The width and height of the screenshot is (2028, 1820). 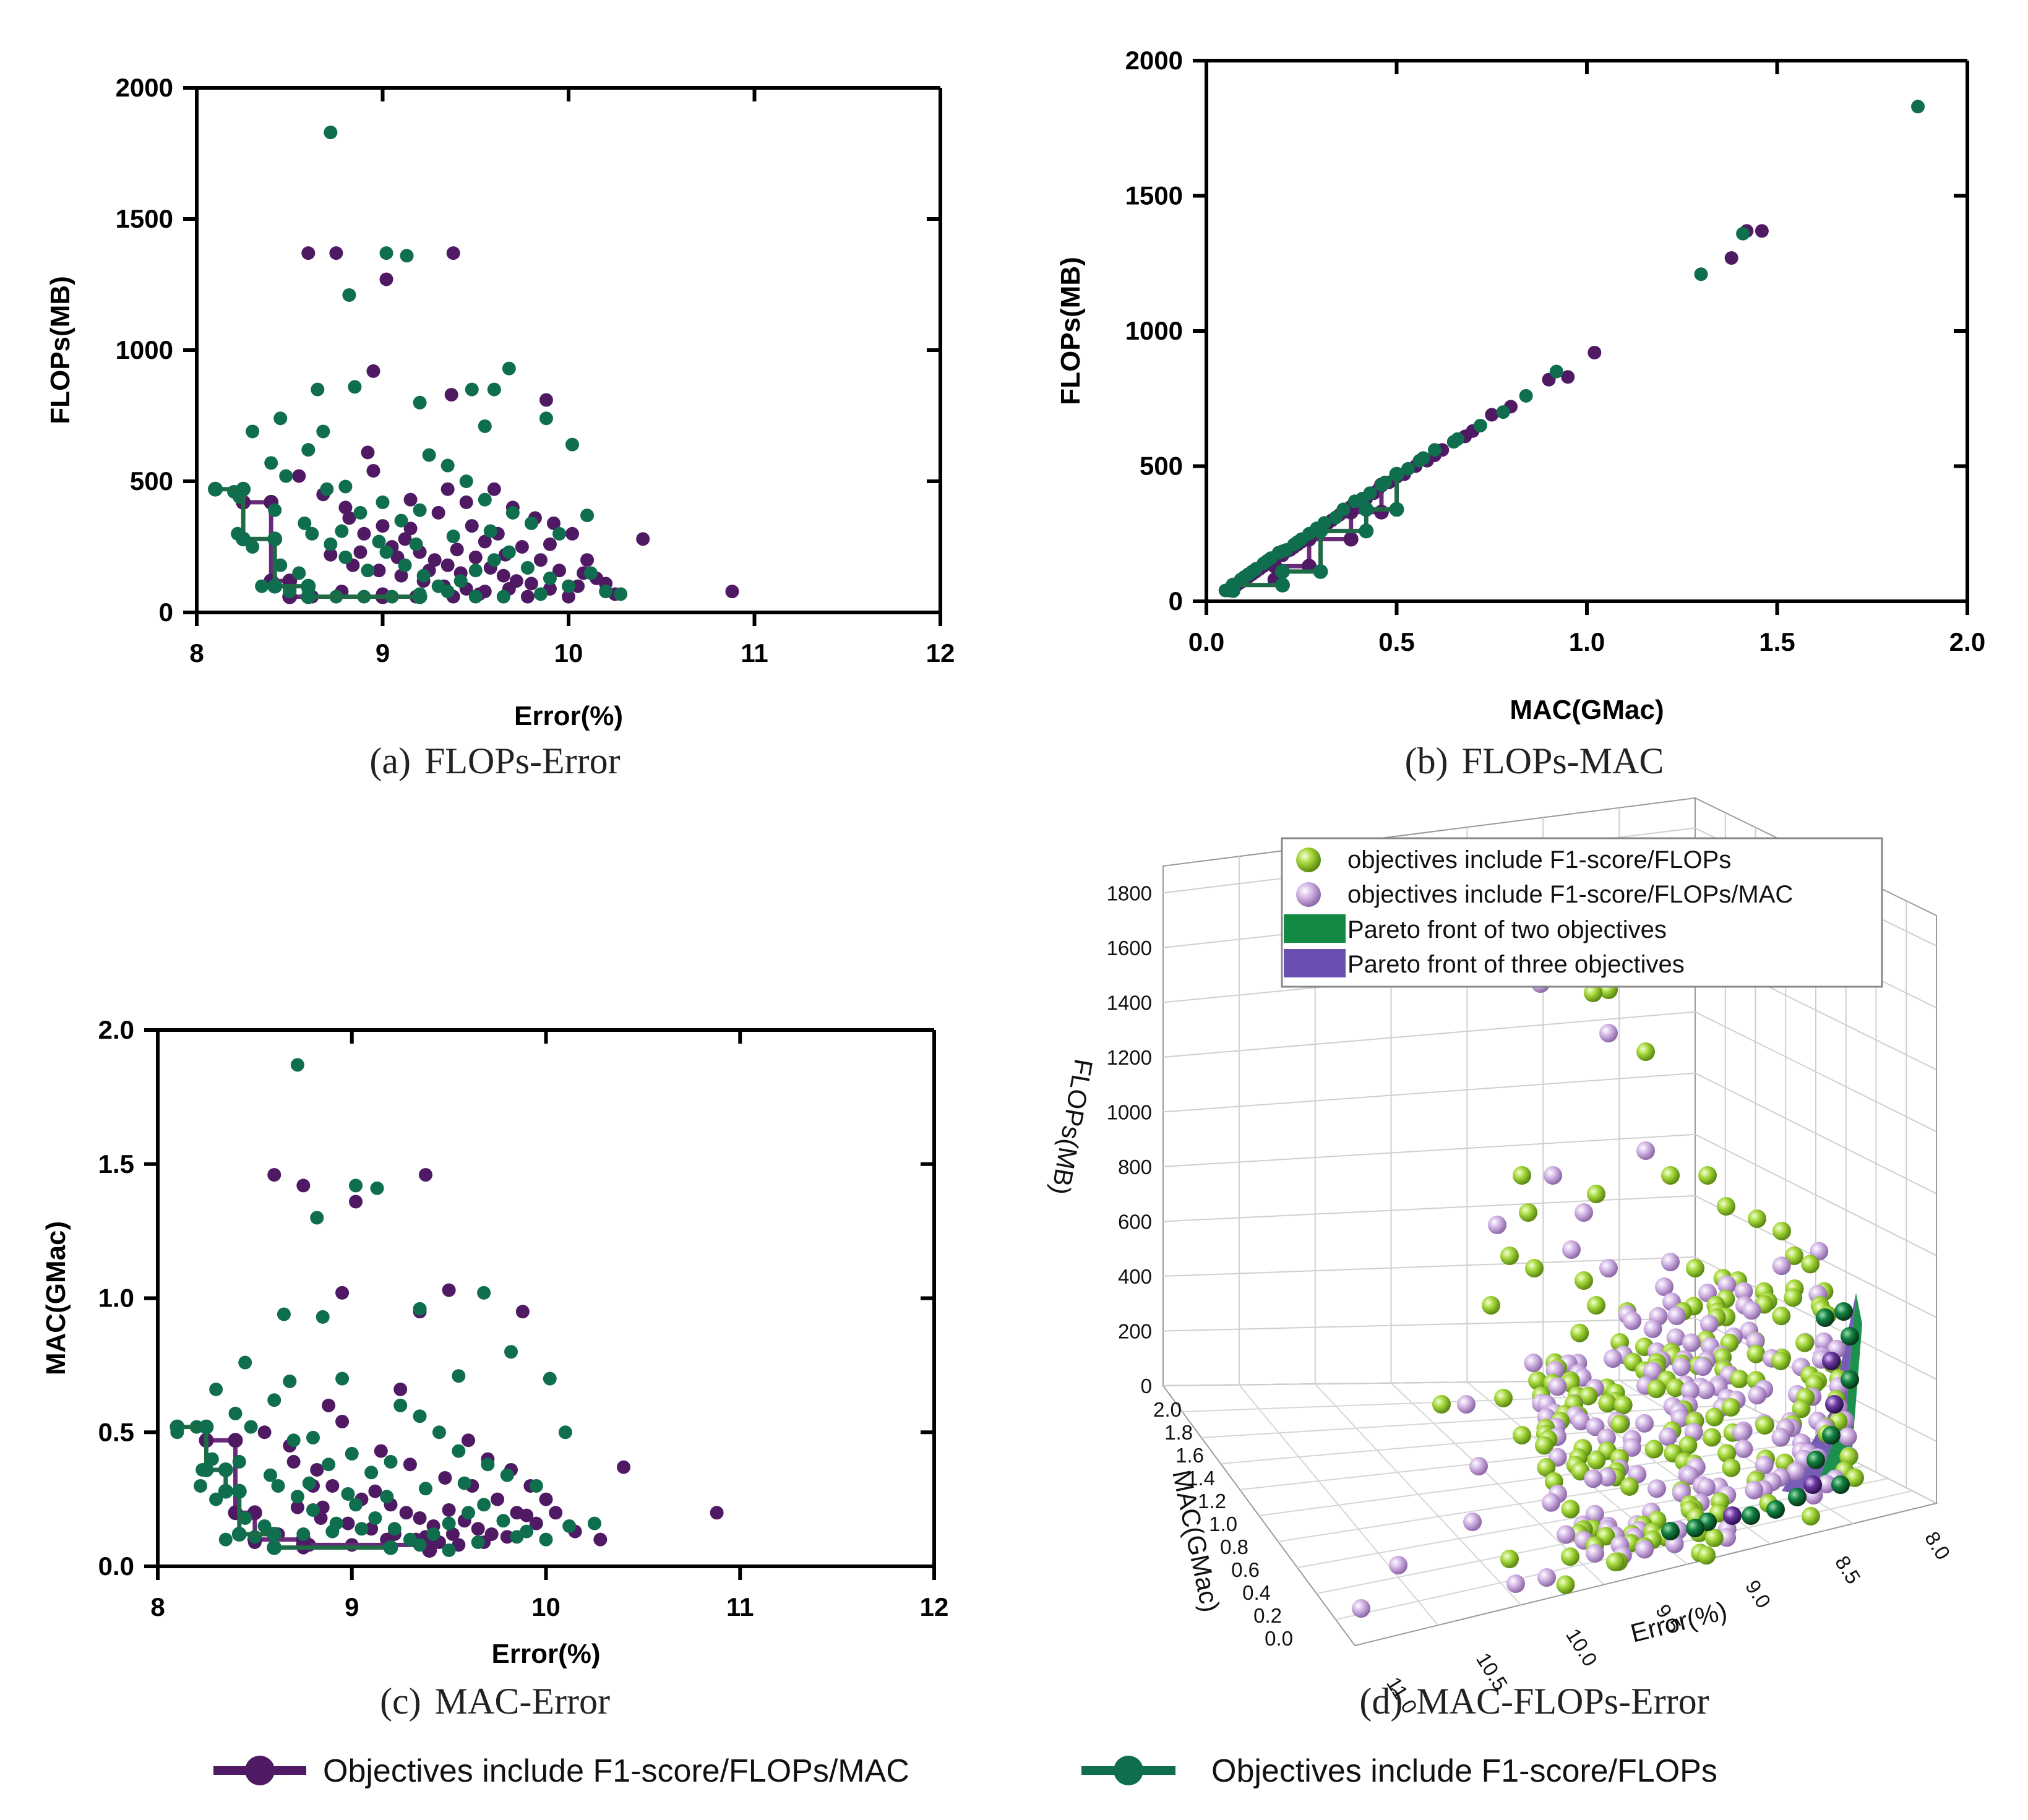 What do you see at coordinates (1396, 641) in the screenshot?
I see `x-tick-label: 0.5` at bounding box center [1396, 641].